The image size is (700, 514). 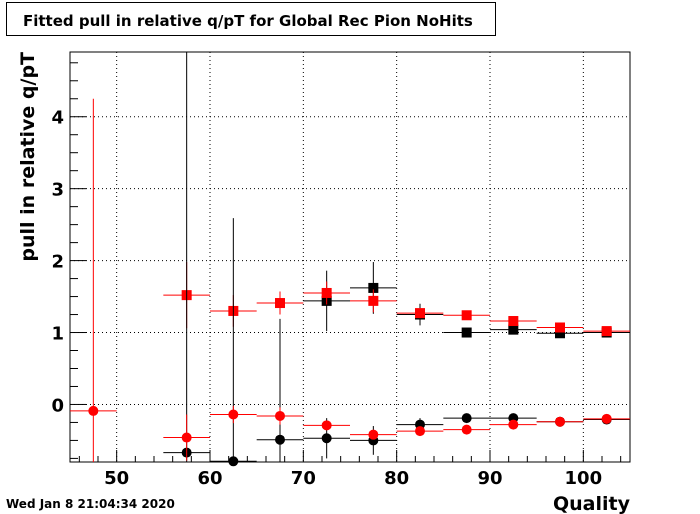 I want to click on y-tick-label: 3, so click(x=57, y=190).